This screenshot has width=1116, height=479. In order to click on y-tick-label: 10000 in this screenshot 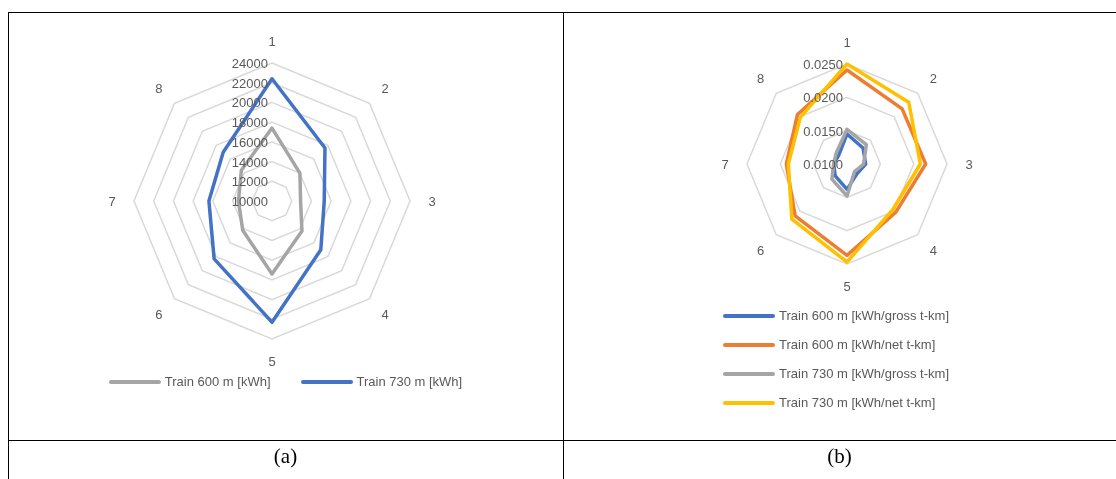, I will do `click(249, 201)`.